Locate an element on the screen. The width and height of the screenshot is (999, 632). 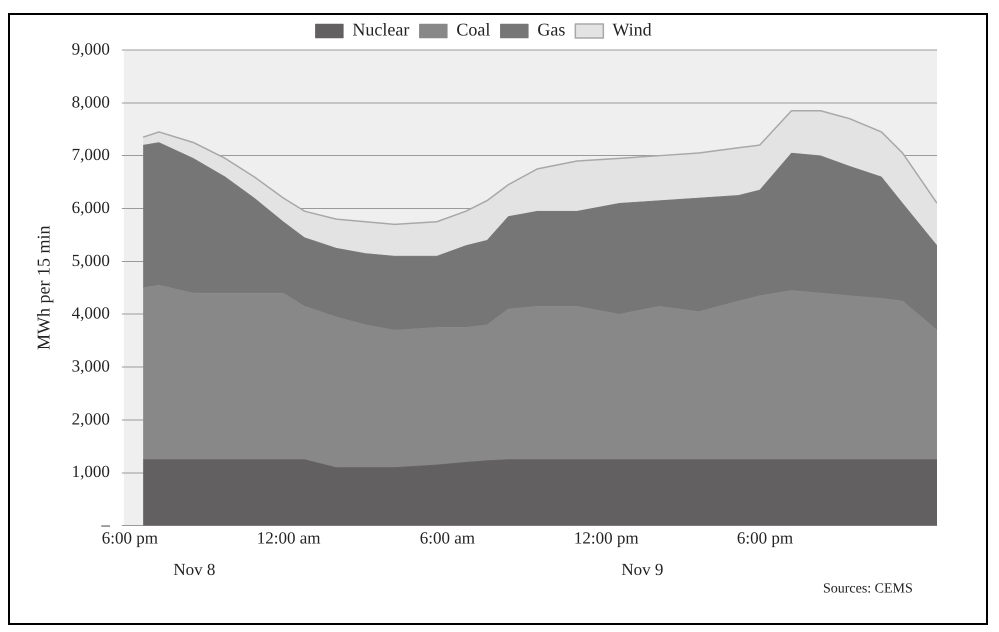
y-tick-label: 5,000 is located at coordinates (91, 260).